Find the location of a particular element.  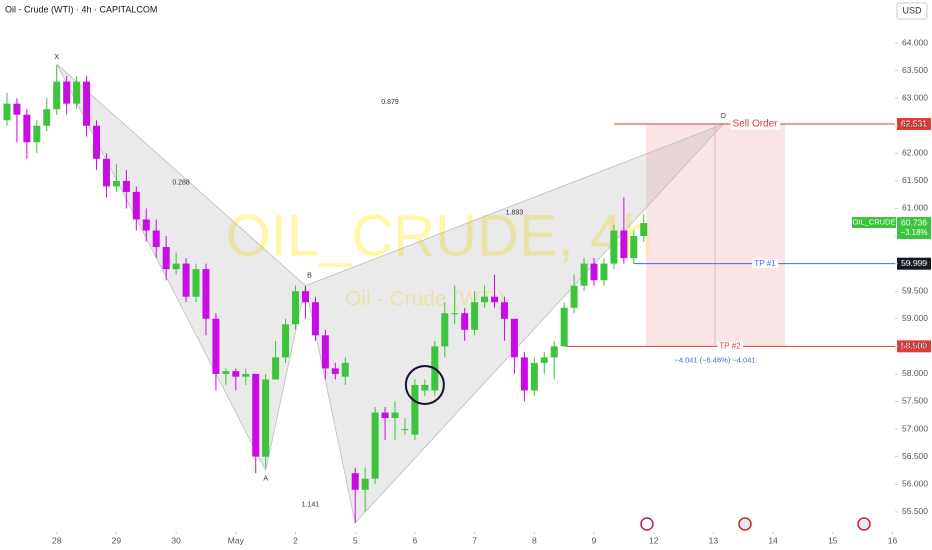

last-change: −3.18% is located at coordinates (913, 232).